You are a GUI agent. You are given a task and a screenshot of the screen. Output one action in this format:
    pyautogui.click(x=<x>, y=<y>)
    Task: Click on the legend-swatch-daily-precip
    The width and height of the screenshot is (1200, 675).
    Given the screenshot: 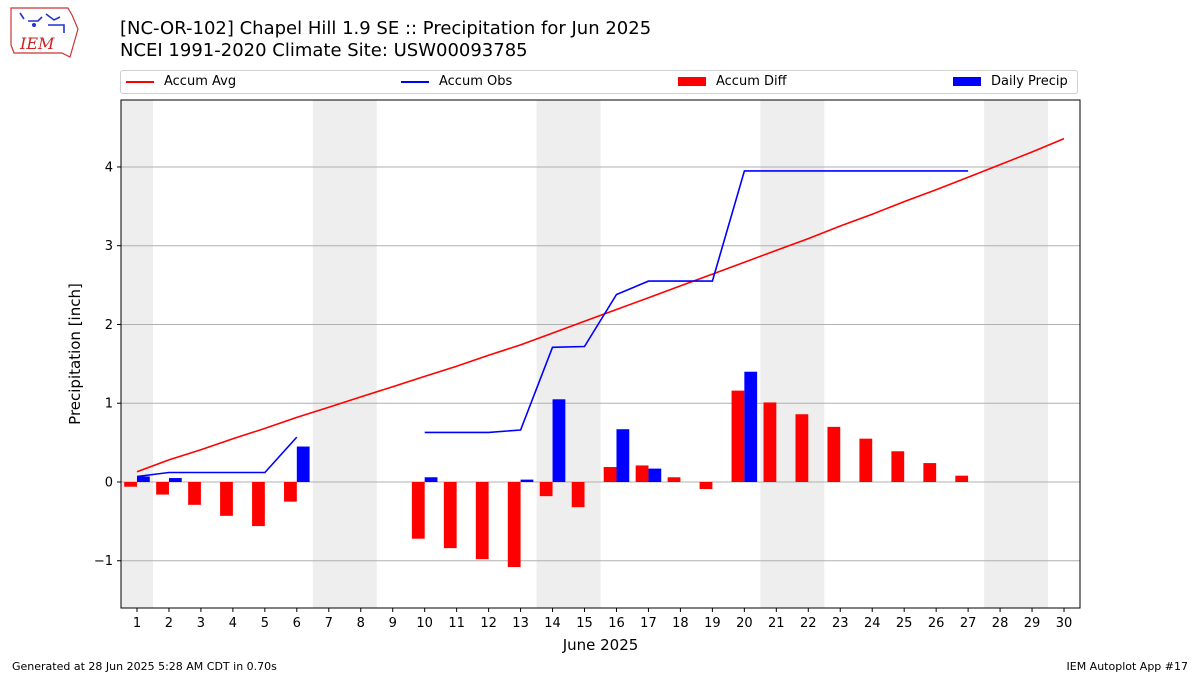 What is the action you would take?
    pyautogui.click(x=967, y=81)
    